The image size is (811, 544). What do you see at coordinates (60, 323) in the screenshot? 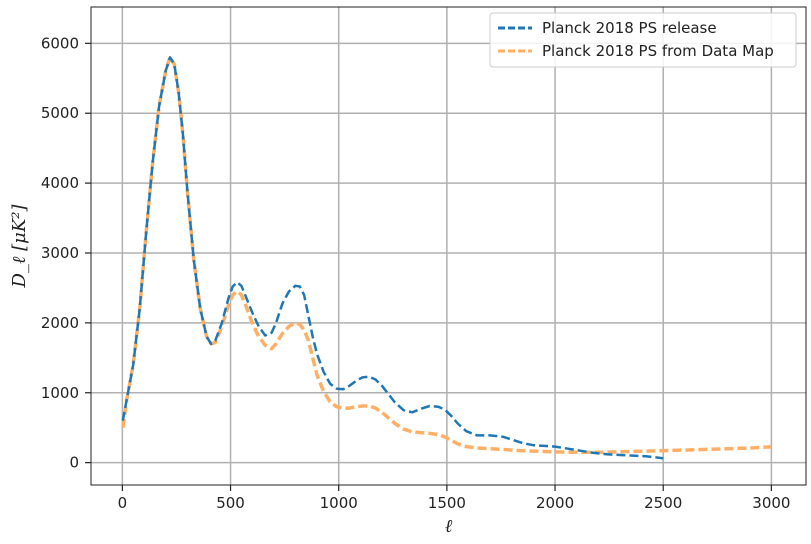
I see `y-tick-label: 2000` at bounding box center [60, 323].